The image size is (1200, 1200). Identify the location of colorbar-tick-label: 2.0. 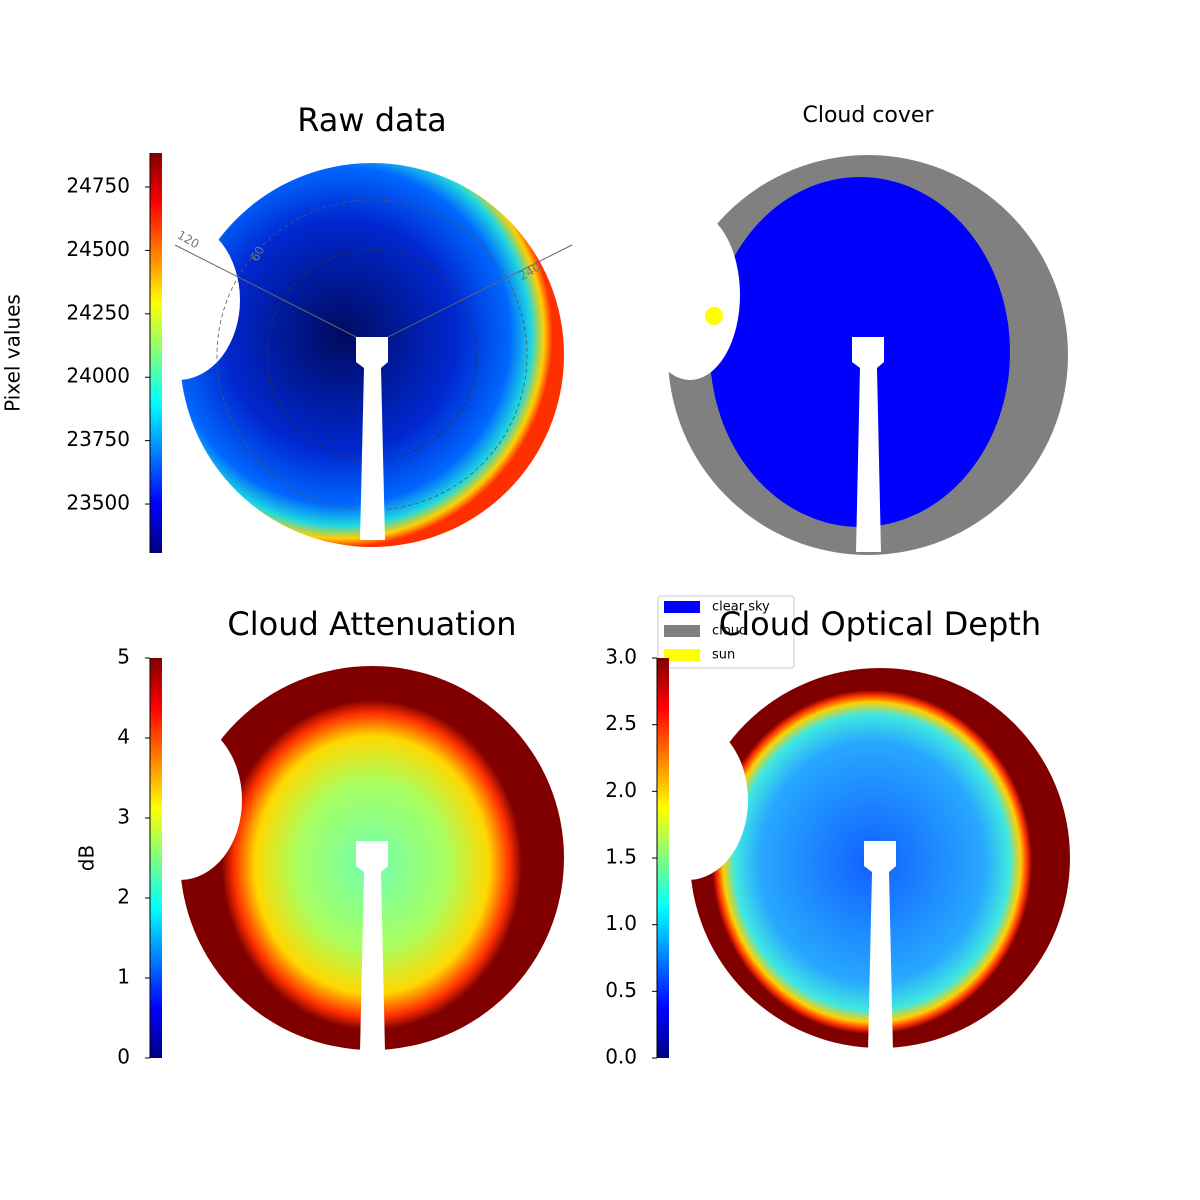
(621, 790).